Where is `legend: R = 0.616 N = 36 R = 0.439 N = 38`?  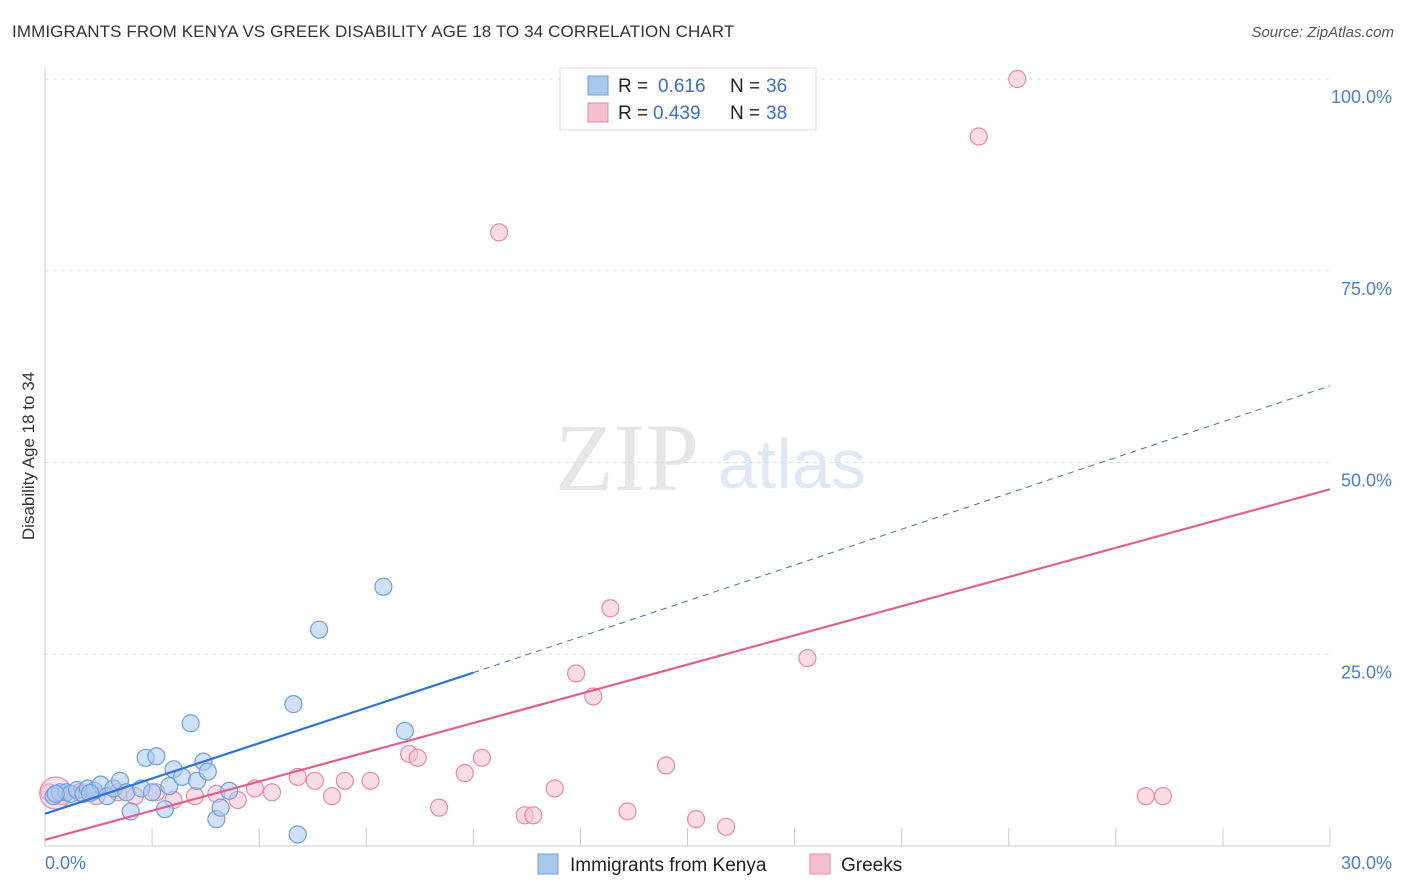
legend: R = 0.616 N = 36 R = 0.439 N = 38 is located at coordinates (688, 99).